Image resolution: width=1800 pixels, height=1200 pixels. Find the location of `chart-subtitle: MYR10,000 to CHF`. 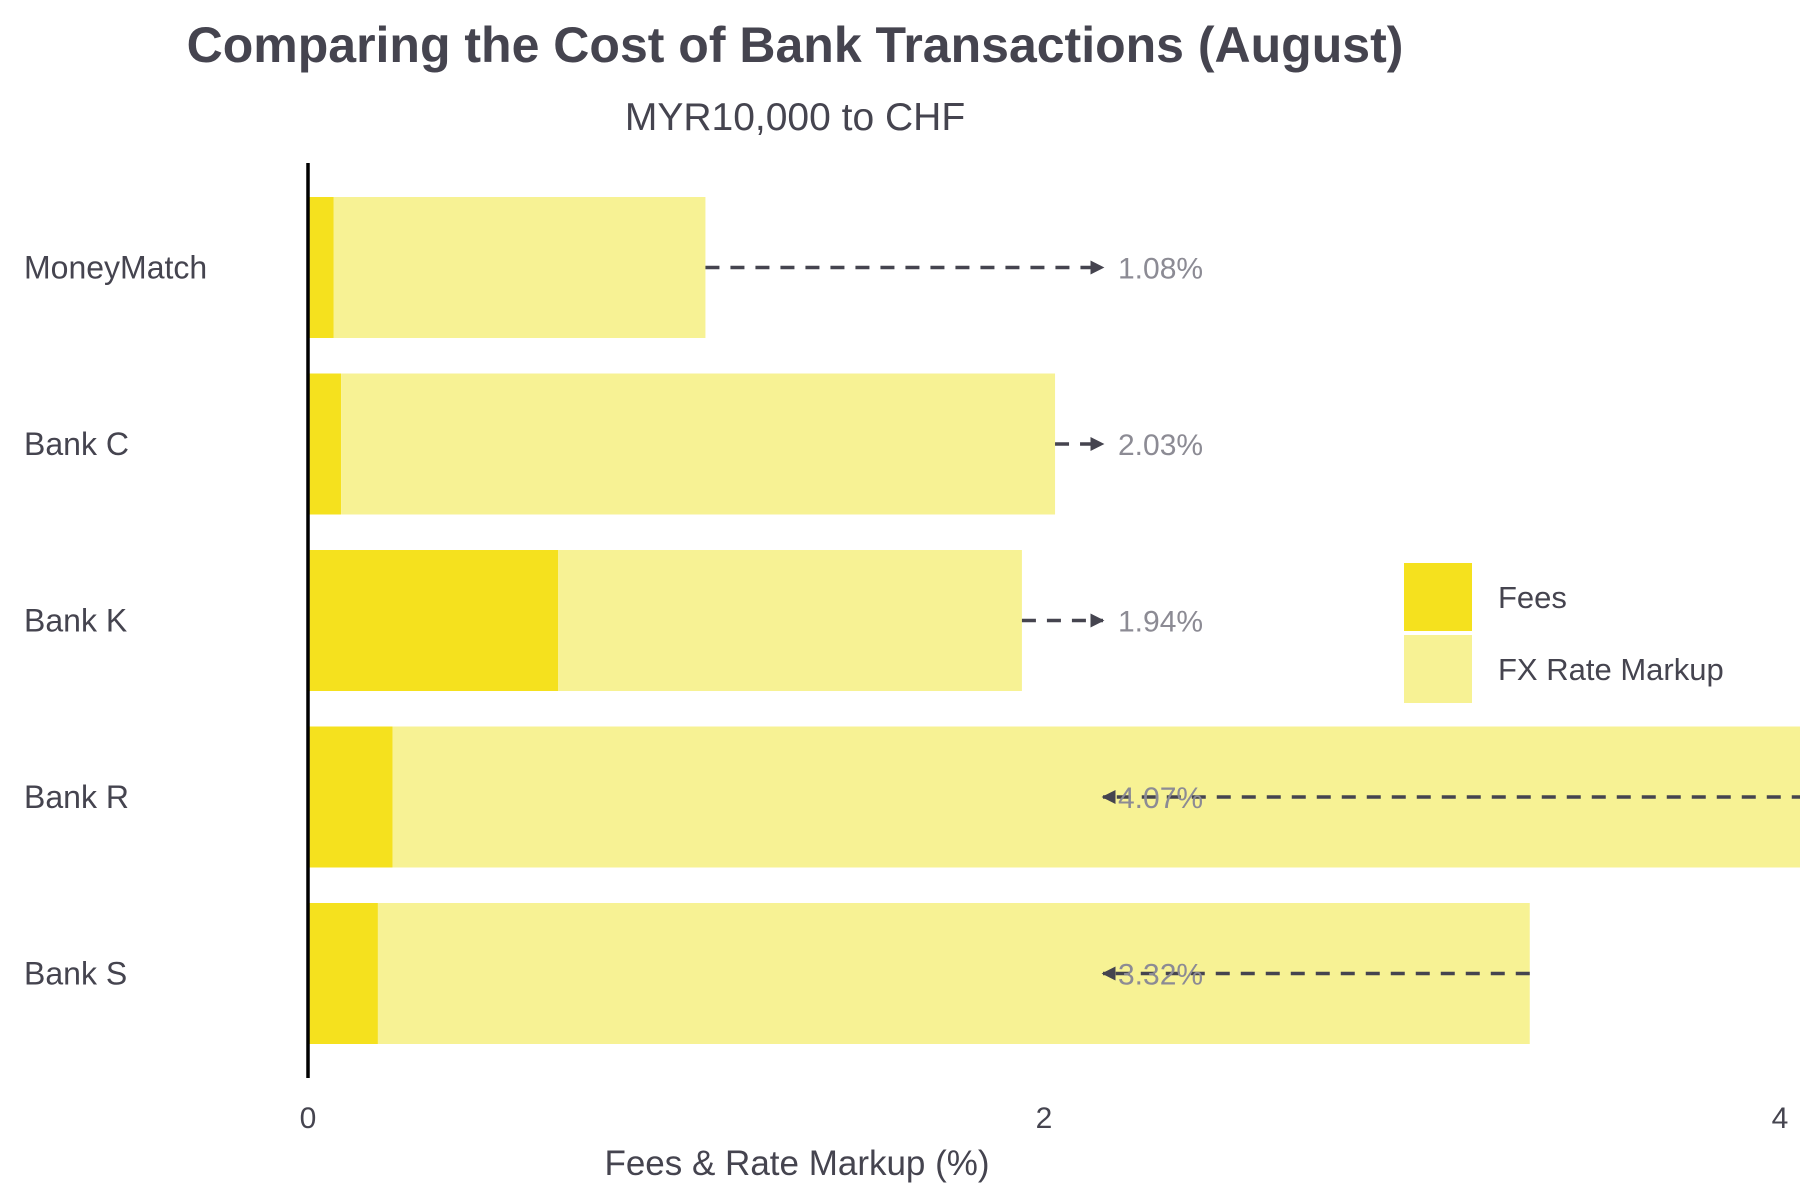

chart-subtitle: MYR10,000 to CHF is located at coordinates (795, 117).